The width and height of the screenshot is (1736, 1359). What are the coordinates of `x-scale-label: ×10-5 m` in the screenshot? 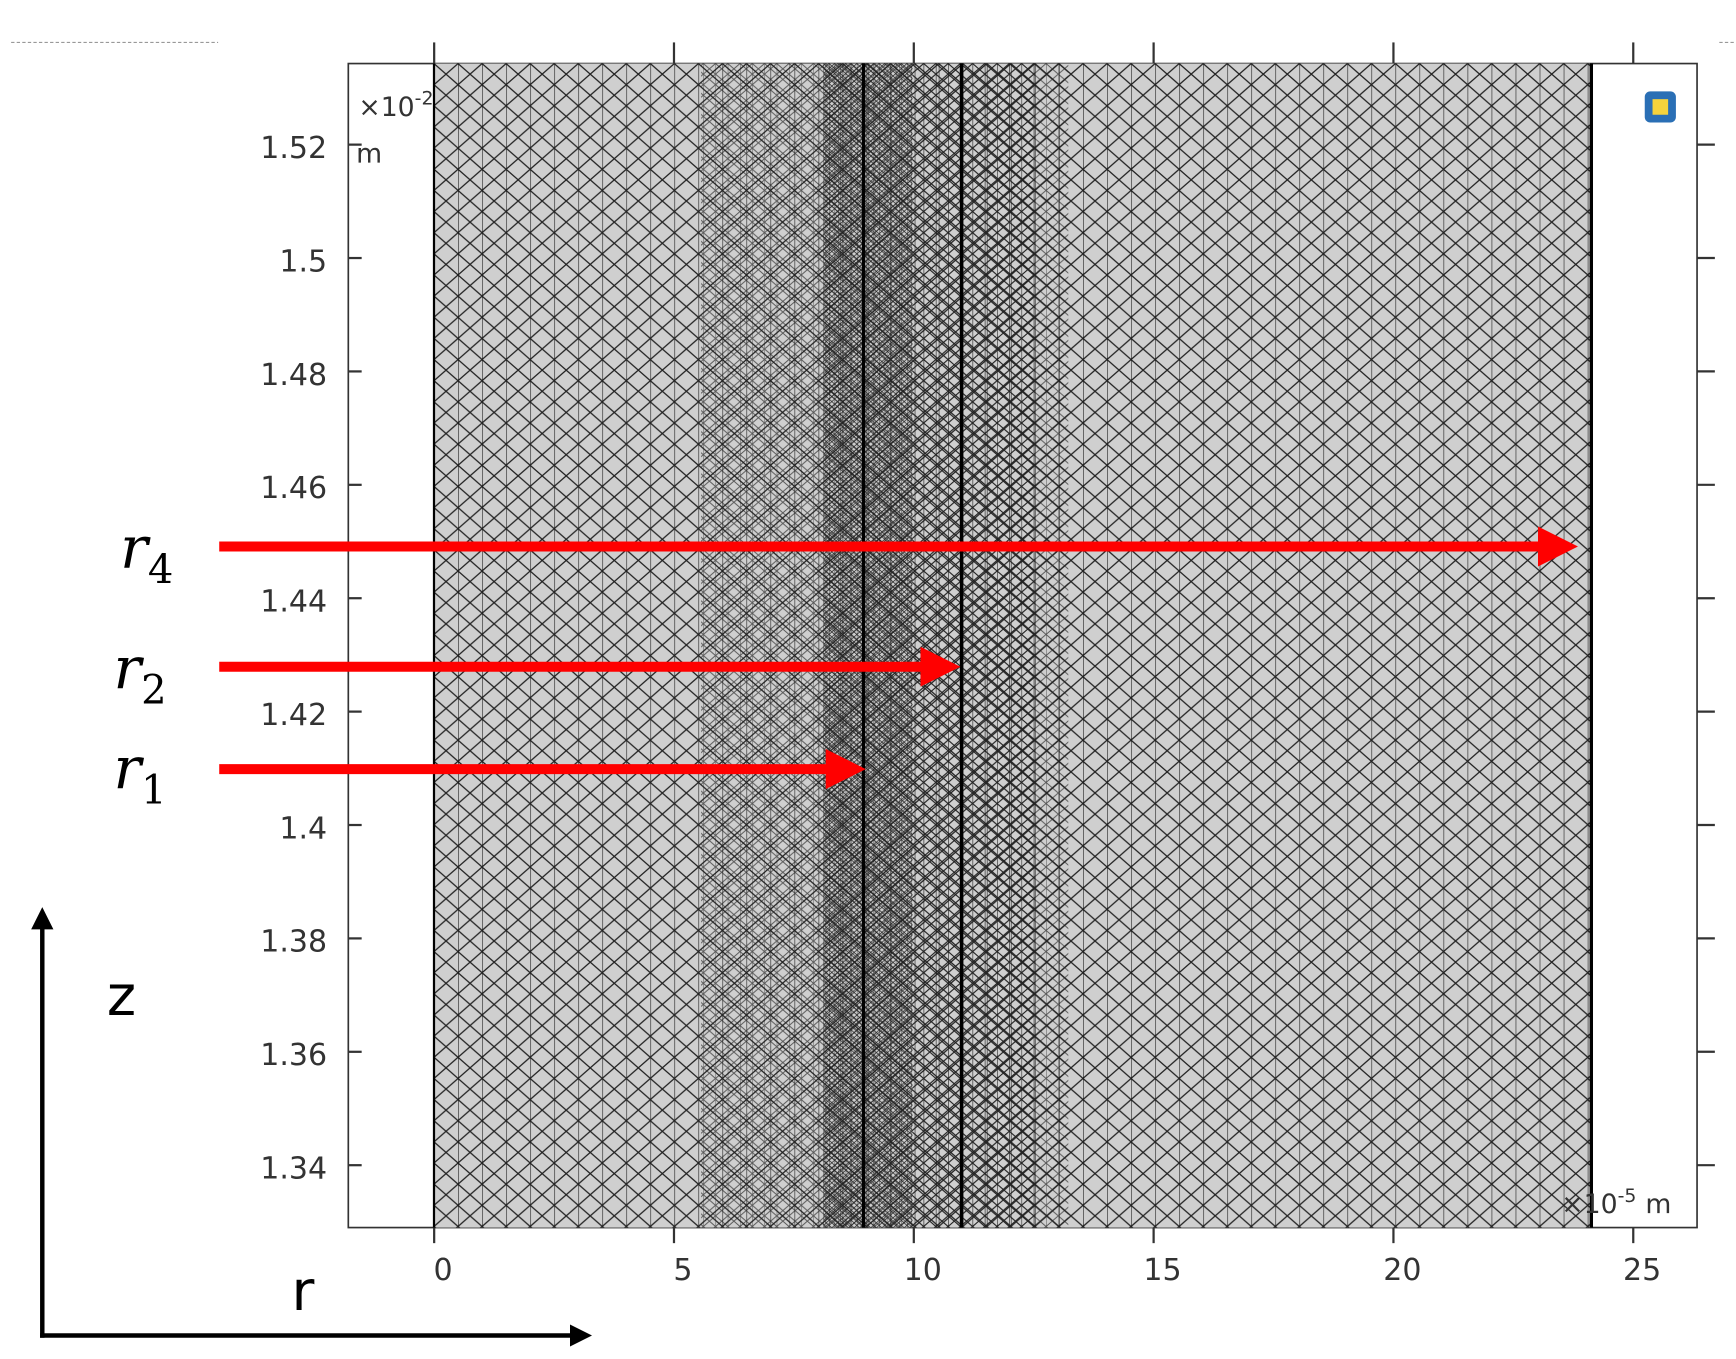 It's located at (1616, 1202).